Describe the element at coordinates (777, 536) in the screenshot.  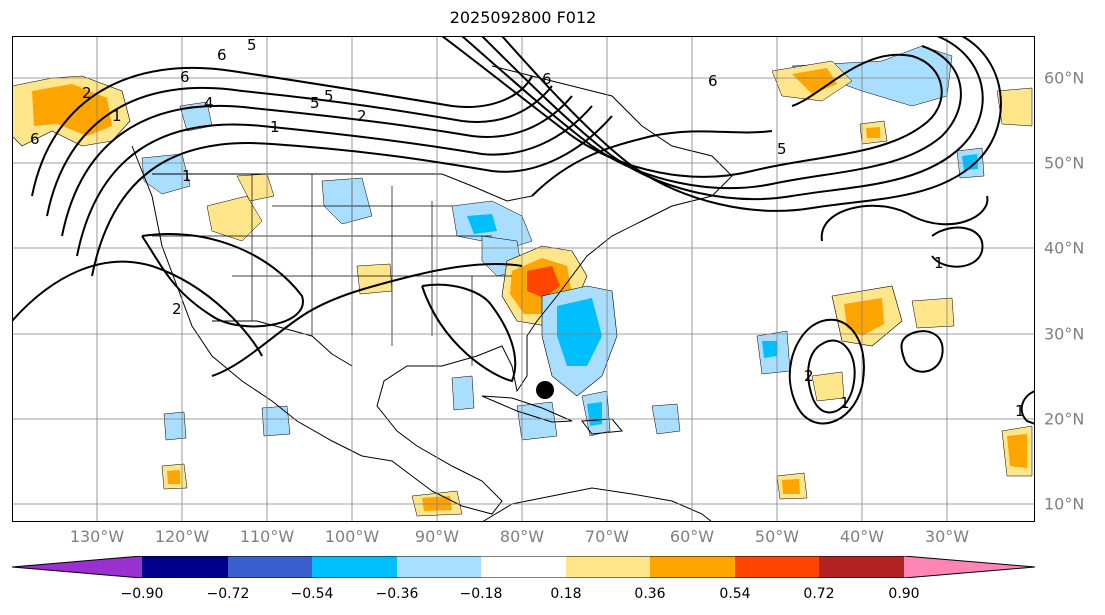
I see `lon-label: 50°W` at that location.